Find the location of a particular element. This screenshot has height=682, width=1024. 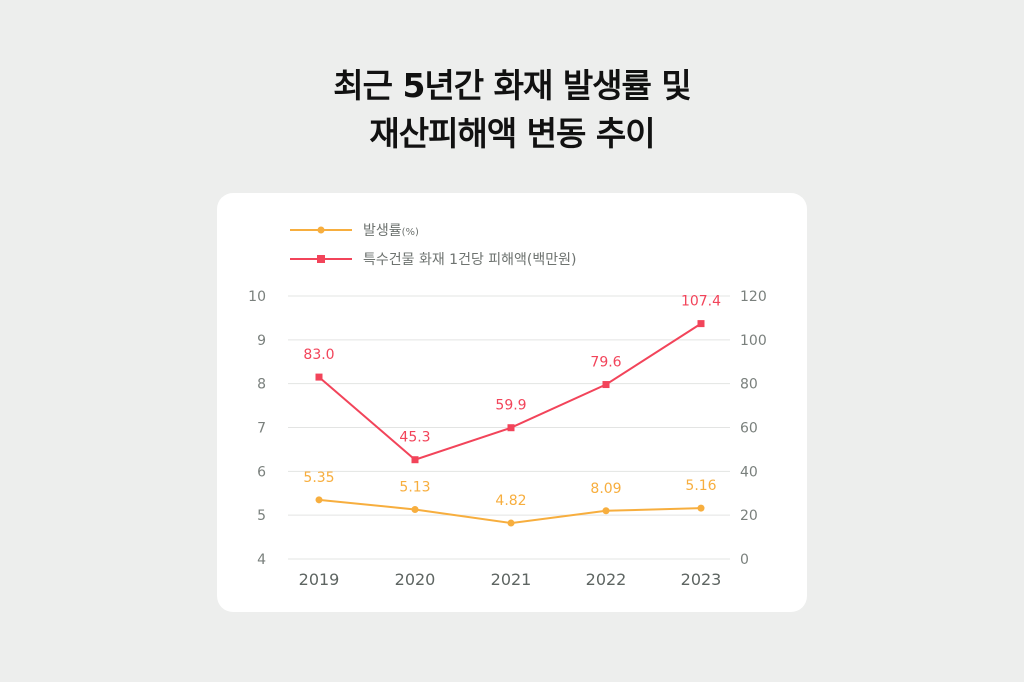

right-tick-label: 60 is located at coordinates (749, 429).